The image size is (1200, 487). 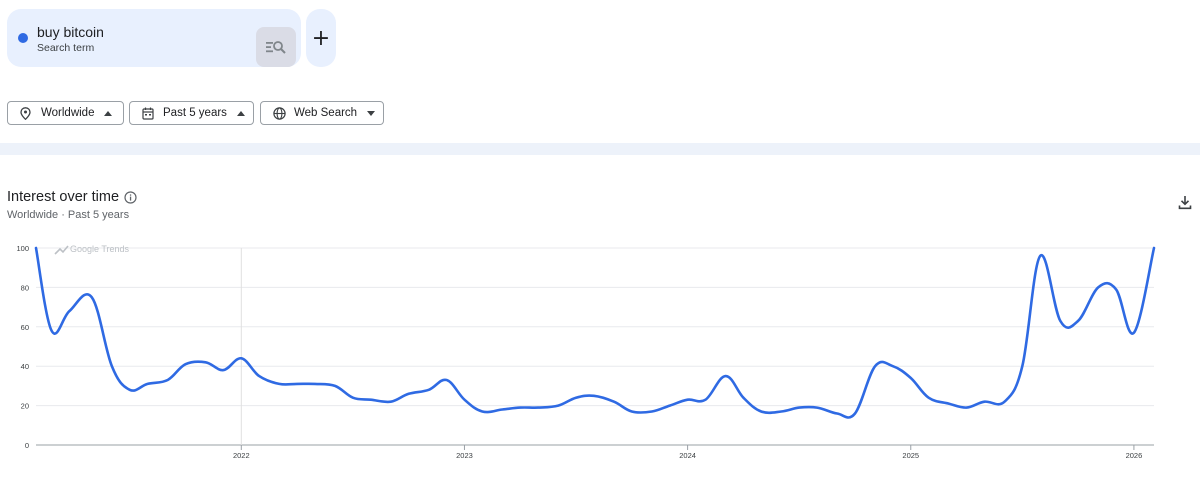 I want to click on compare-search-icon, so click(x=276, y=47).